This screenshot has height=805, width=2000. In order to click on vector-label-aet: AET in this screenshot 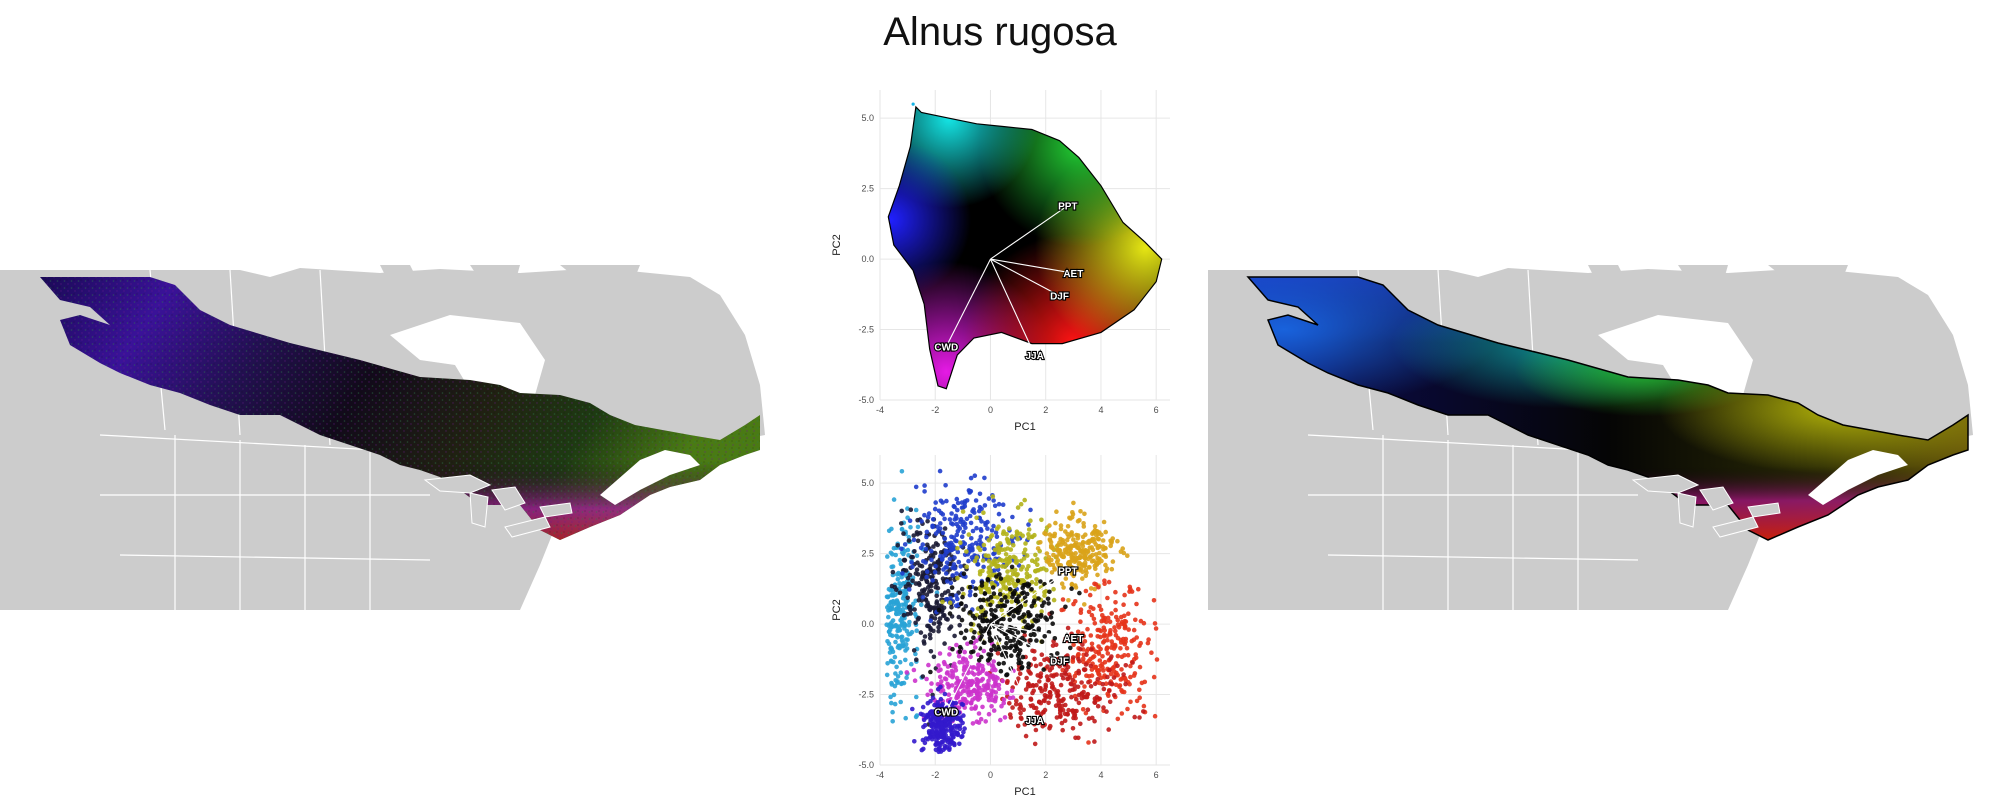, I will do `click(1073, 274)`.